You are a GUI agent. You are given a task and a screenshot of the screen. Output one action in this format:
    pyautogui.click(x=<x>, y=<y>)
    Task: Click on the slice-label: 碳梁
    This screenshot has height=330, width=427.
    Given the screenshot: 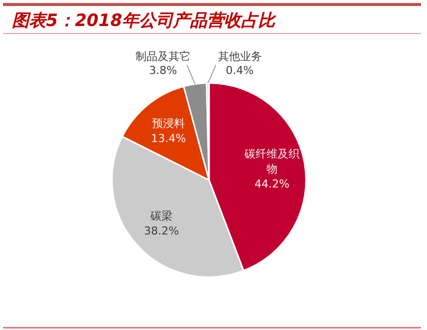 What is the action you would take?
    pyautogui.click(x=161, y=215)
    